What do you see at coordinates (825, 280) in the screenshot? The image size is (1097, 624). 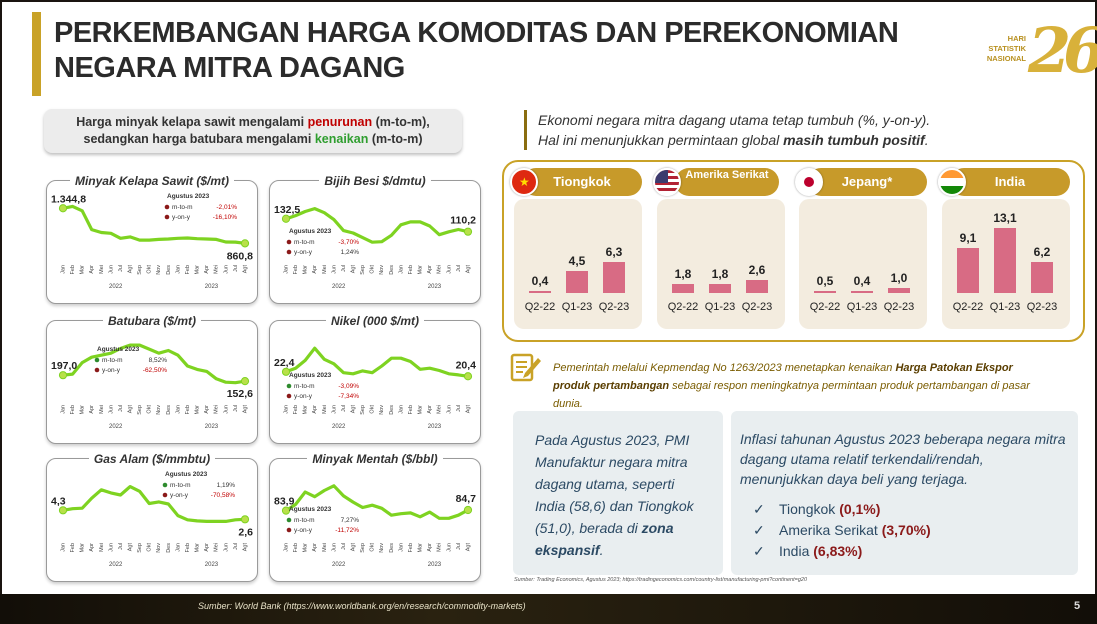 I see `gdp-value-label: 0,5` at bounding box center [825, 280].